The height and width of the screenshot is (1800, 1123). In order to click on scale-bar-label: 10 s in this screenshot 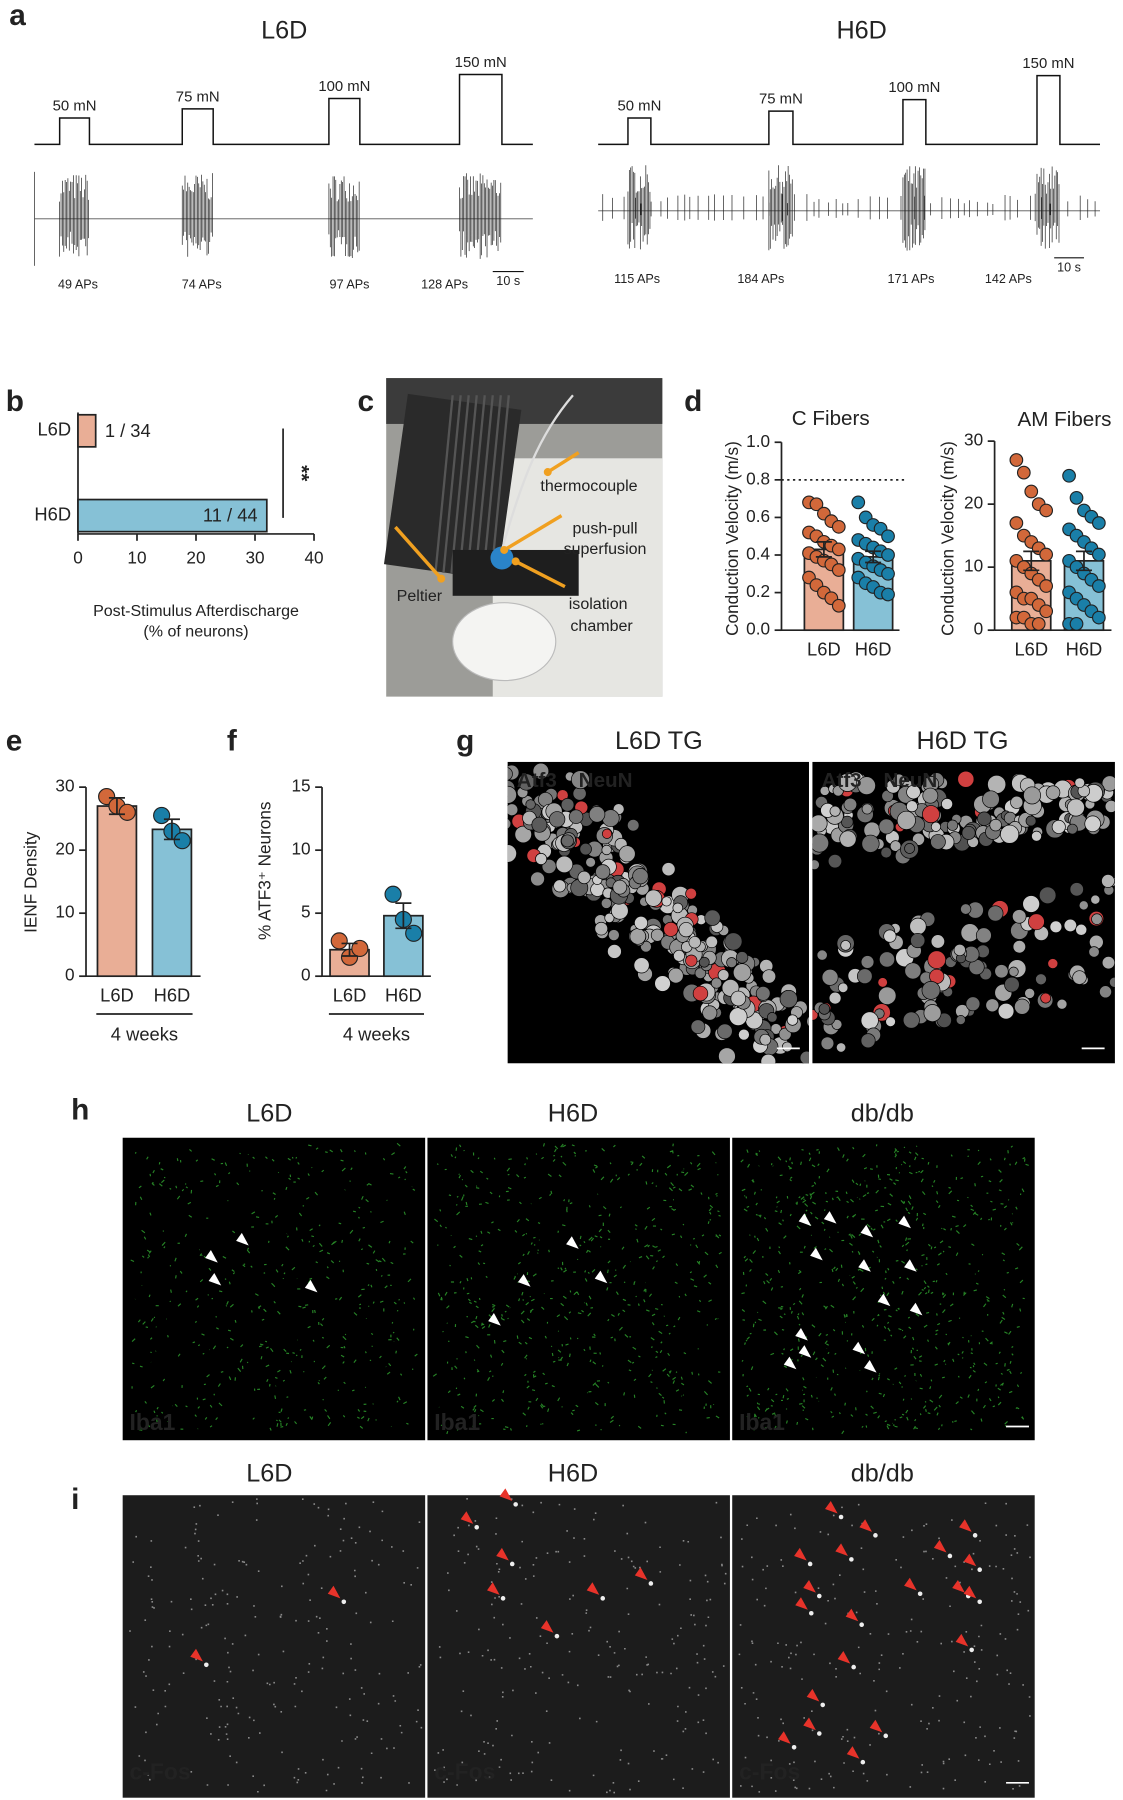, I will do `click(508, 281)`.